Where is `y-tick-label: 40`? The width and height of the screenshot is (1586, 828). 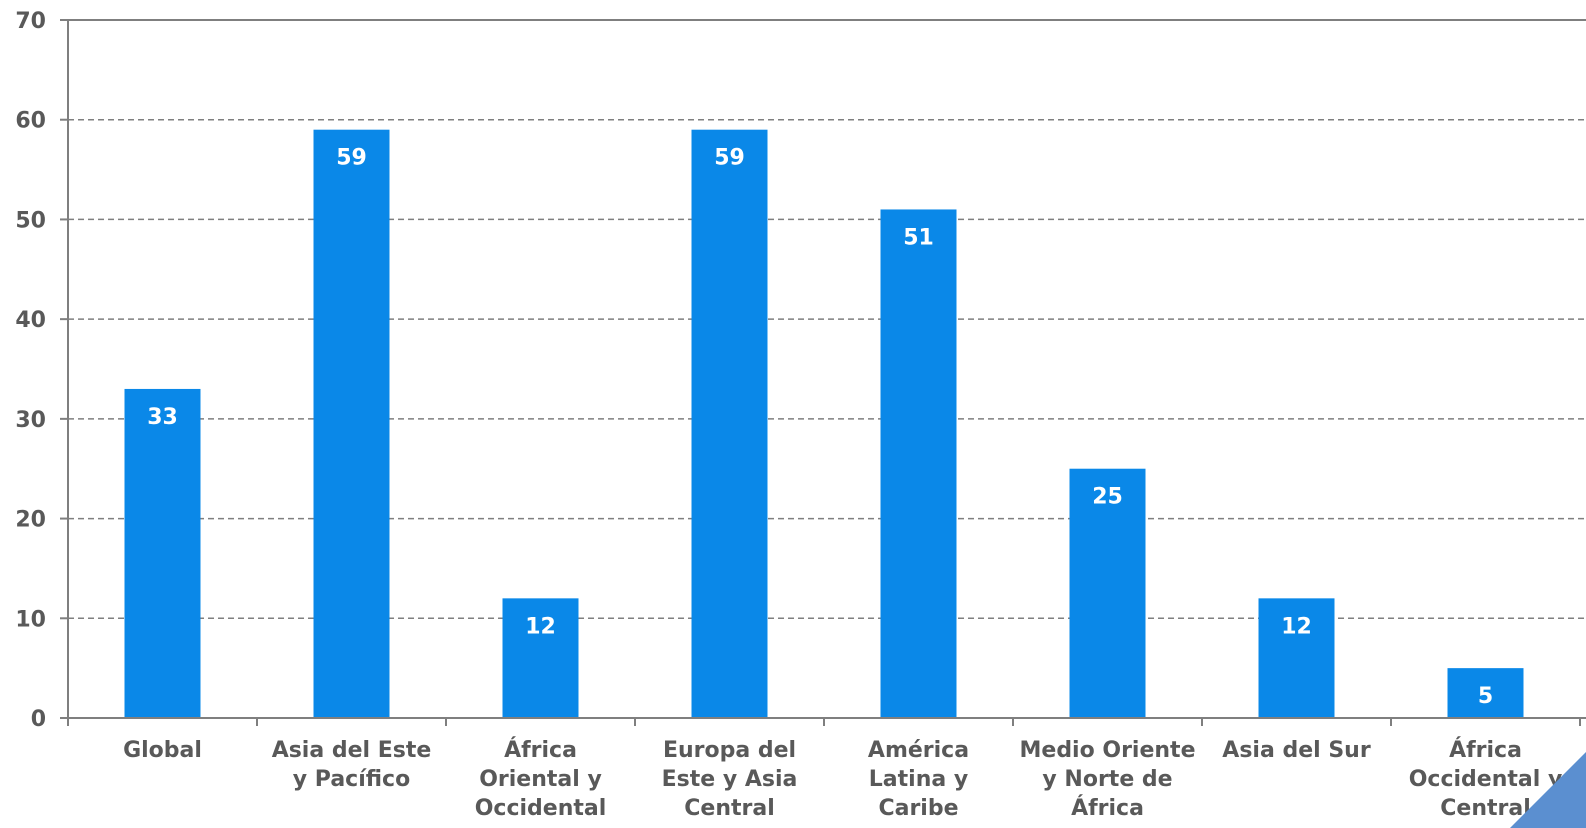
y-tick-label: 40 is located at coordinates (30, 320).